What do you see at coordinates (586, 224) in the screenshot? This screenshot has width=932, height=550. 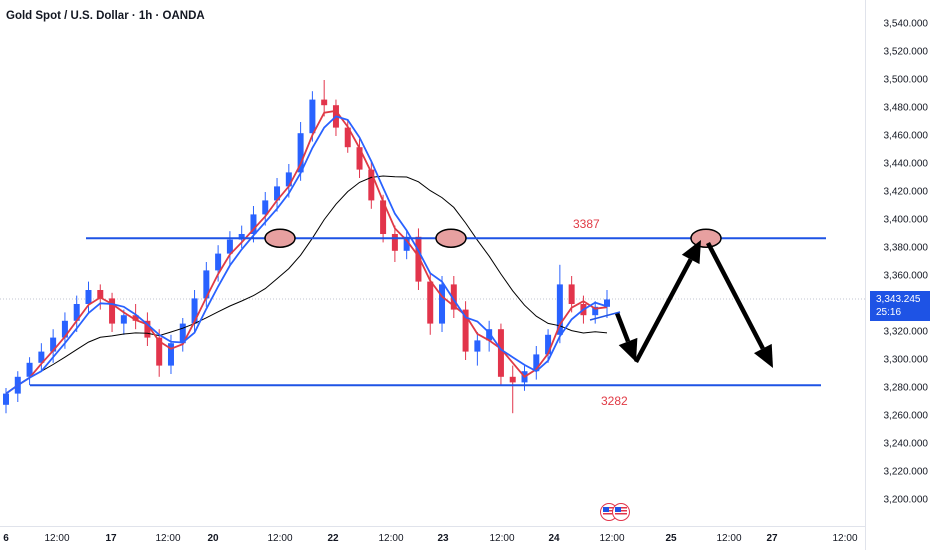 I see `level-label-3387: 3387` at bounding box center [586, 224].